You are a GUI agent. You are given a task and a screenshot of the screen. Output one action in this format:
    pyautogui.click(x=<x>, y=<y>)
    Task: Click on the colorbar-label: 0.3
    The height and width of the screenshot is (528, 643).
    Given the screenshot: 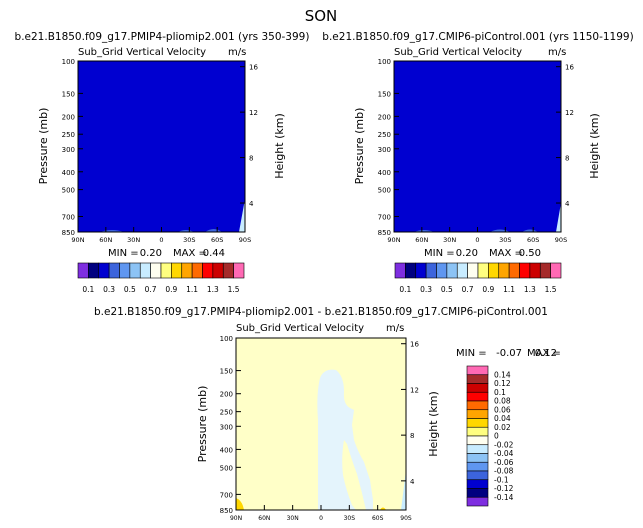 What is the action you would take?
    pyautogui.click(x=109, y=289)
    